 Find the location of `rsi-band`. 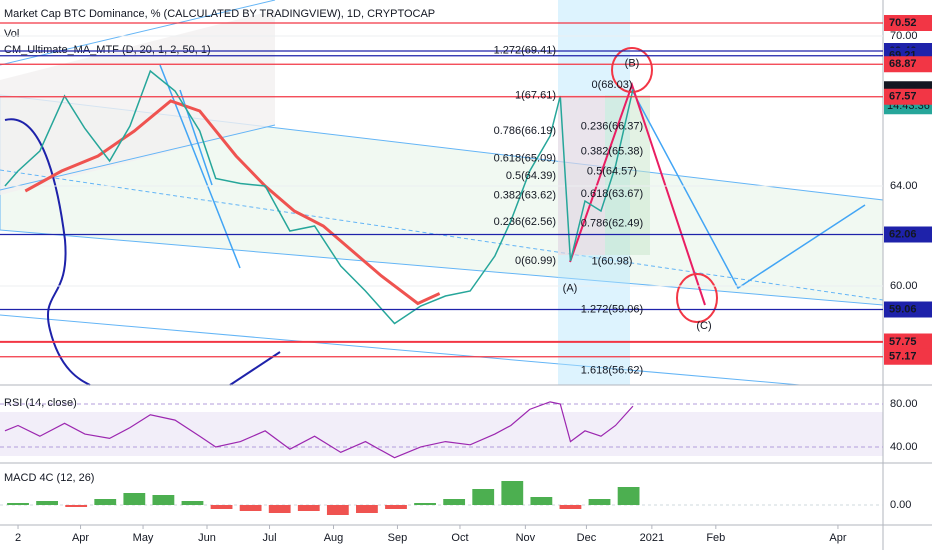

rsi-band is located at coordinates (441, 434).